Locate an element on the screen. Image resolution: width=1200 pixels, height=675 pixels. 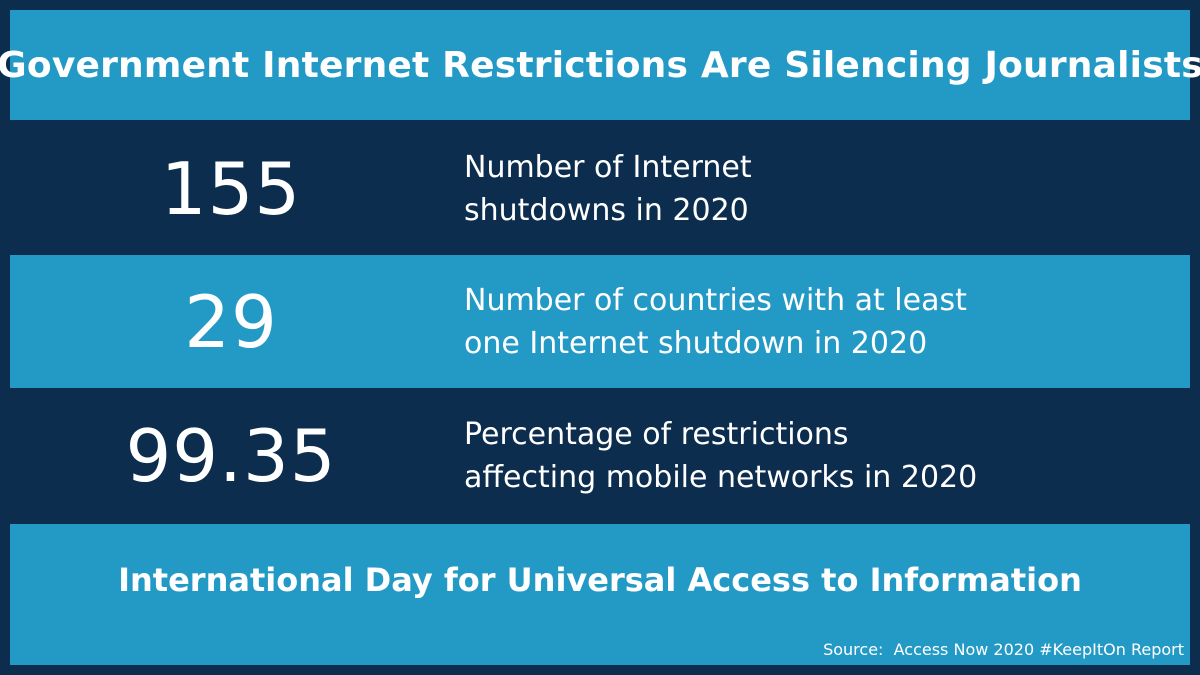
stat-description: Number of Internet shutdowns in 2020 is located at coordinates (774, 189).